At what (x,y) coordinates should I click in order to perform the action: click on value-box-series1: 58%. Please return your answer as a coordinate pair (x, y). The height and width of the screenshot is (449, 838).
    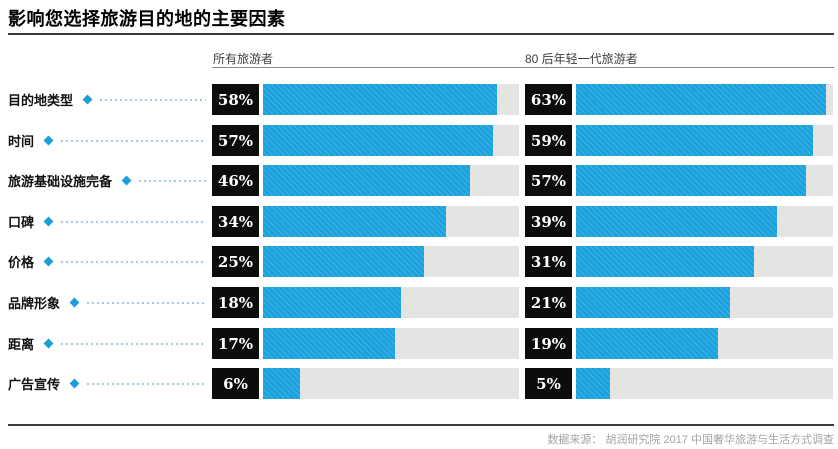
    Looking at the image, I should click on (235, 99).